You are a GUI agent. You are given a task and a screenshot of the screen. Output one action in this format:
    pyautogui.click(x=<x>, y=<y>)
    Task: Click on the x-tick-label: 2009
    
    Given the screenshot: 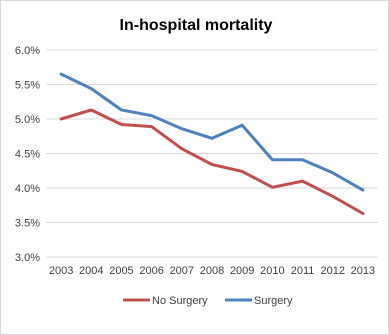 What is the action you would take?
    pyautogui.click(x=242, y=271)
    